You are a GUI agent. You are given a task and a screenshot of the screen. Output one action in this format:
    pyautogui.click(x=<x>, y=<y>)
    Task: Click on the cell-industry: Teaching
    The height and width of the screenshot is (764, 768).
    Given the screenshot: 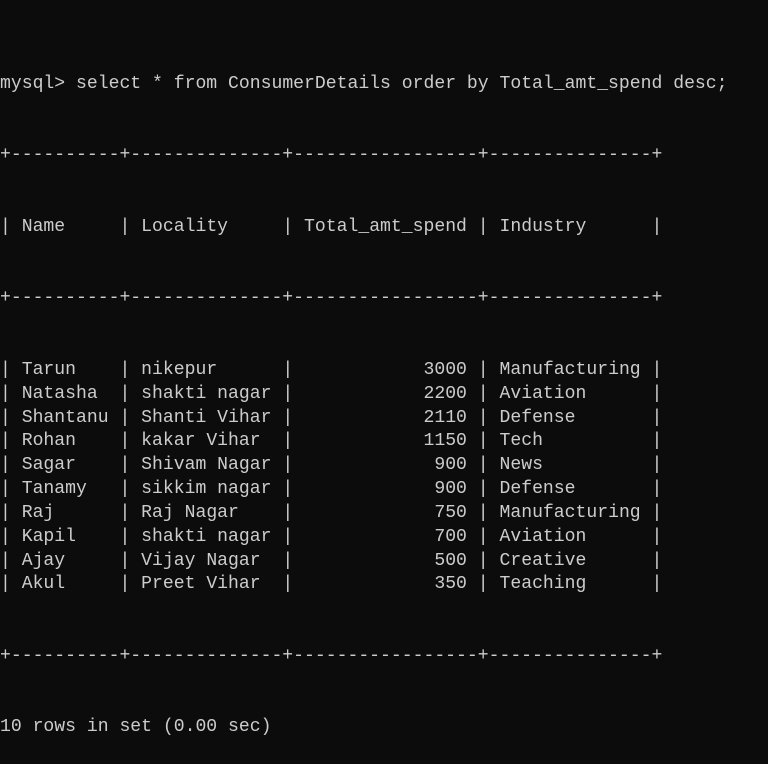 What is the action you would take?
    pyautogui.click(x=570, y=584)
    